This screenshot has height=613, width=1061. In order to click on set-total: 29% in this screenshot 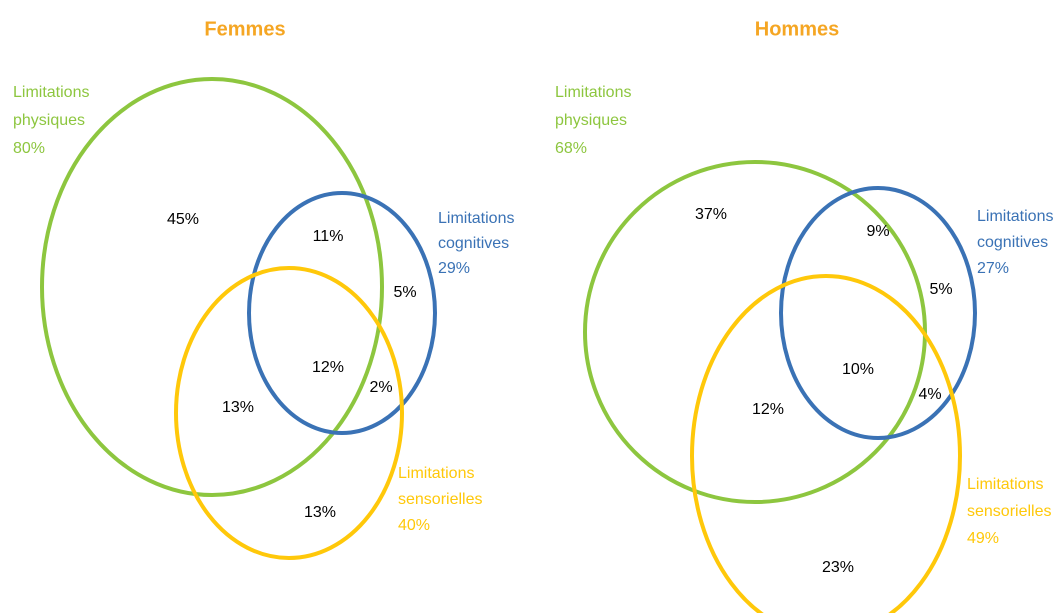, I will do `click(454, 268)`.